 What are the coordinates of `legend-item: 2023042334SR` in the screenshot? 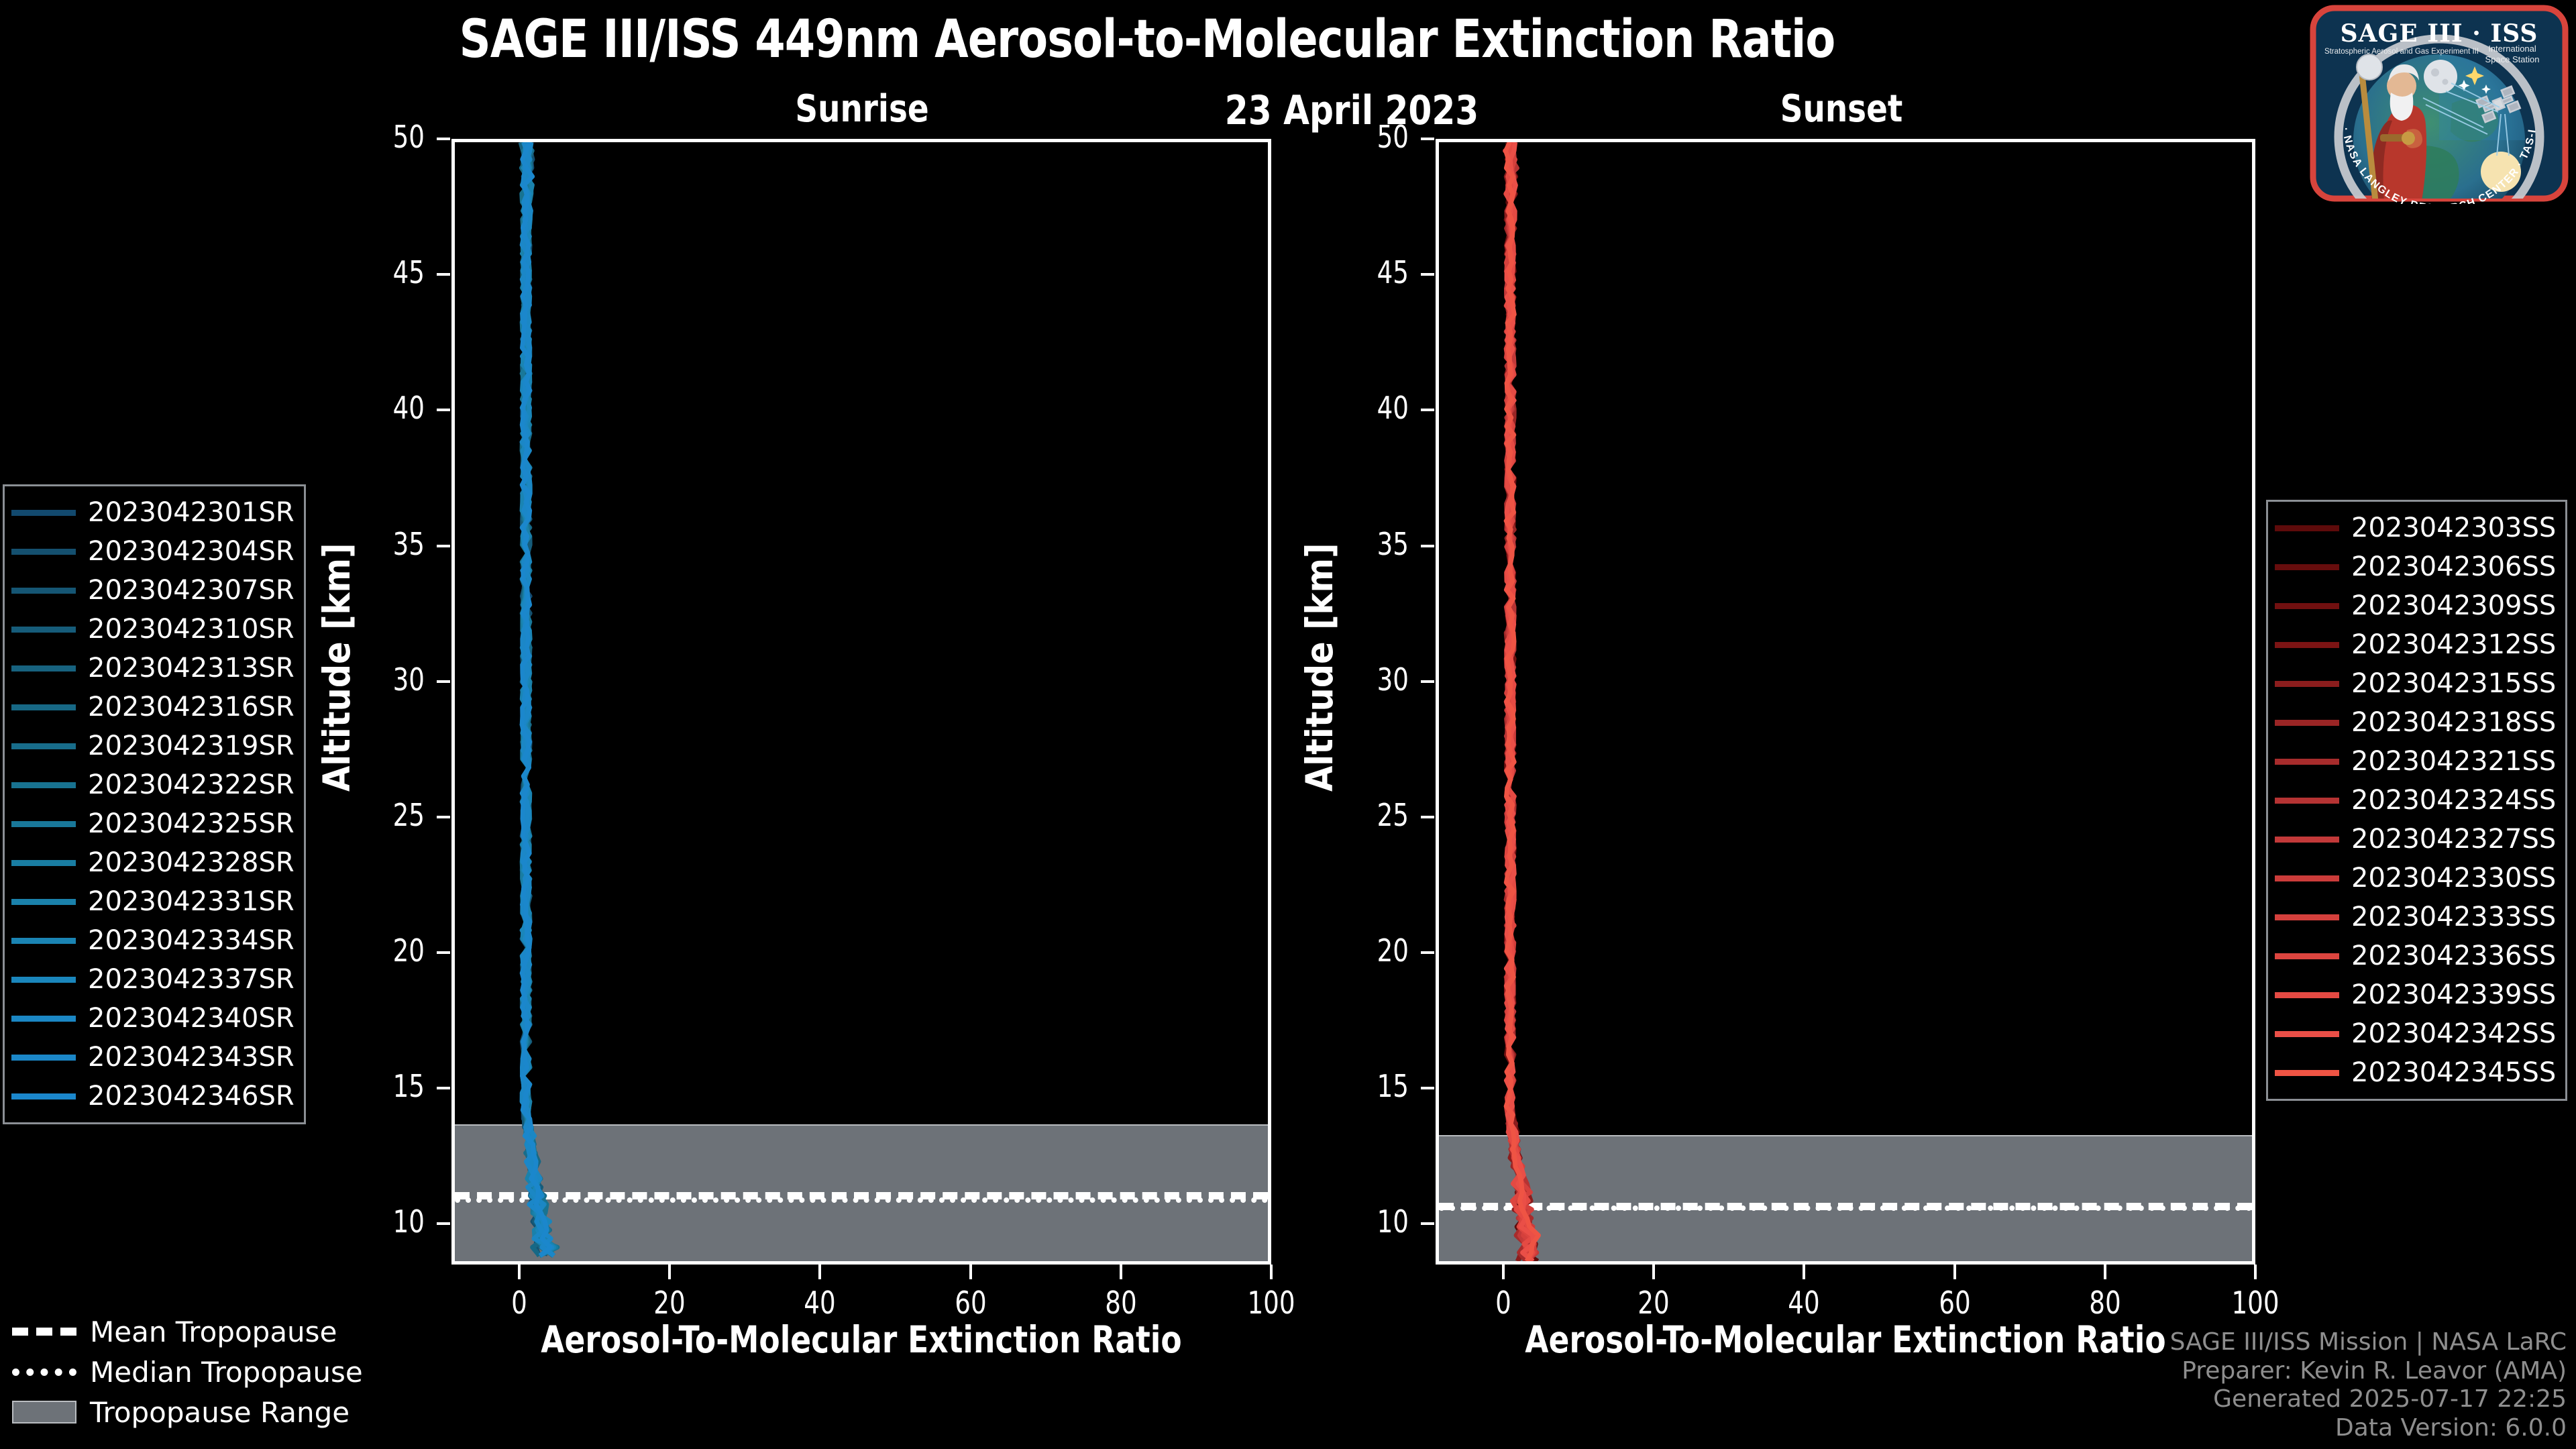 It's located at (152, 940).